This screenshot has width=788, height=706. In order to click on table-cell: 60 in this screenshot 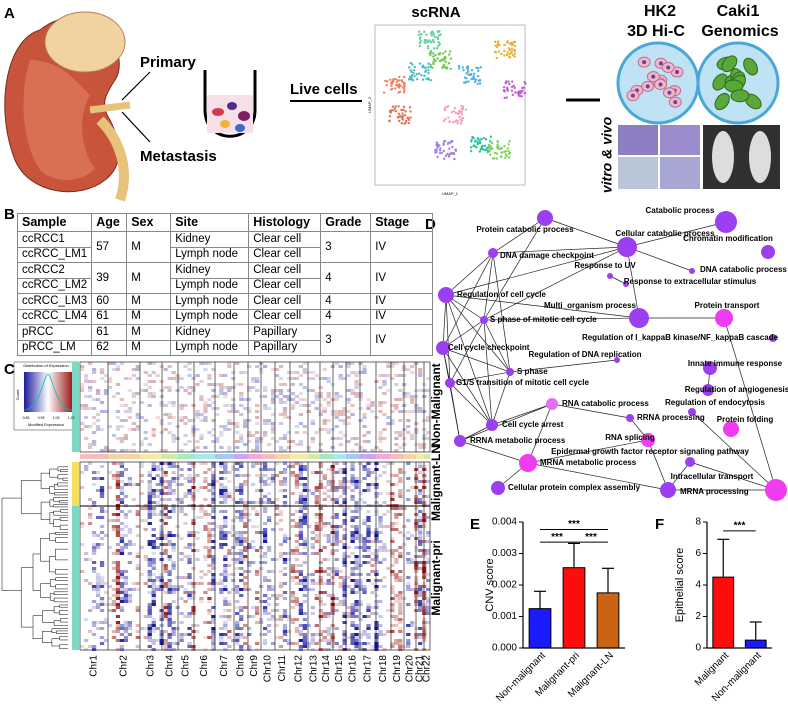, I will do `click(109, 301)`.